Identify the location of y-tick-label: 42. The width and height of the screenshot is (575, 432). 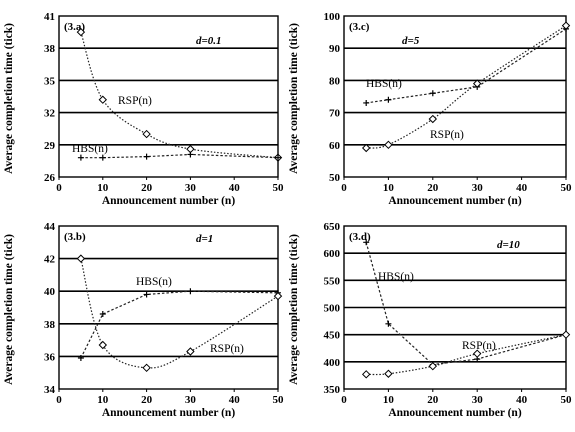
(50, 260).